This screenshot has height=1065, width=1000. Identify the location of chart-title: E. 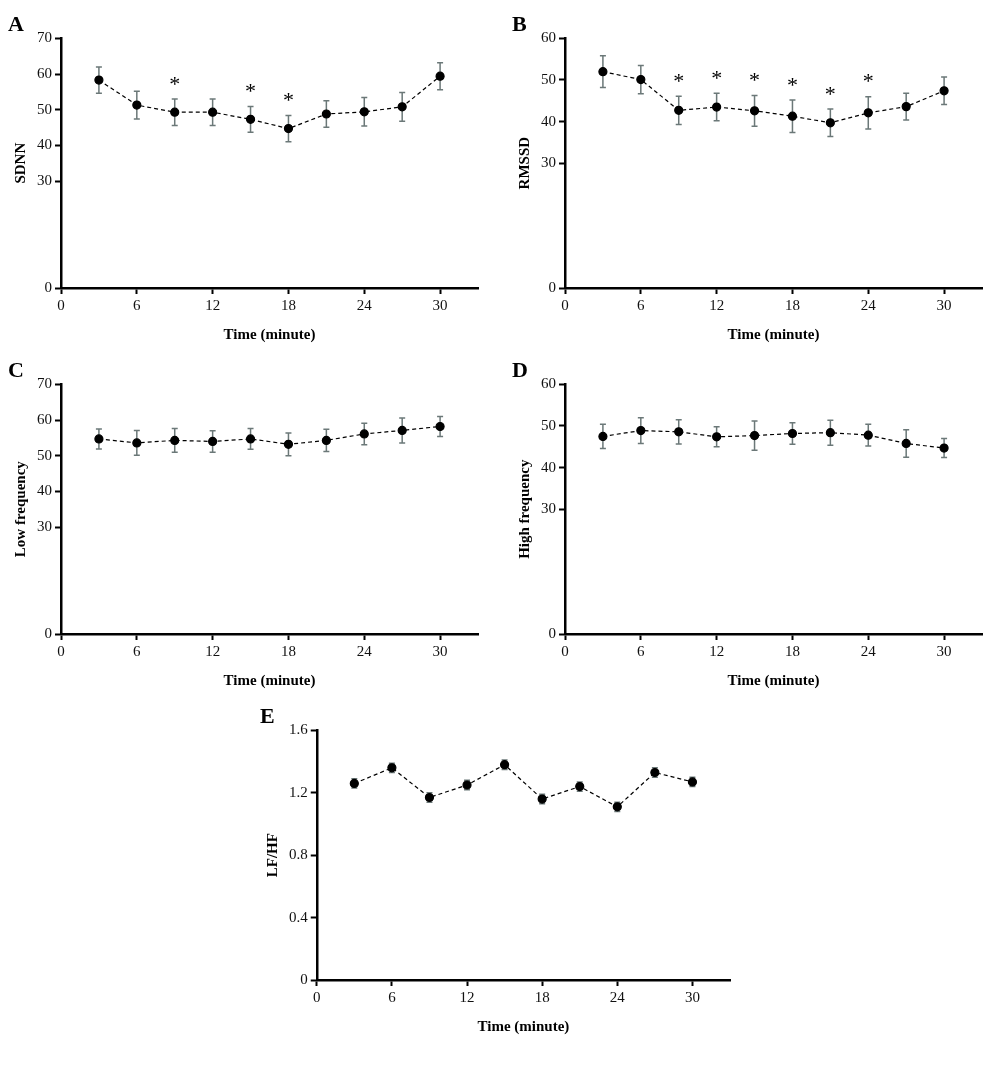
(267, 715).